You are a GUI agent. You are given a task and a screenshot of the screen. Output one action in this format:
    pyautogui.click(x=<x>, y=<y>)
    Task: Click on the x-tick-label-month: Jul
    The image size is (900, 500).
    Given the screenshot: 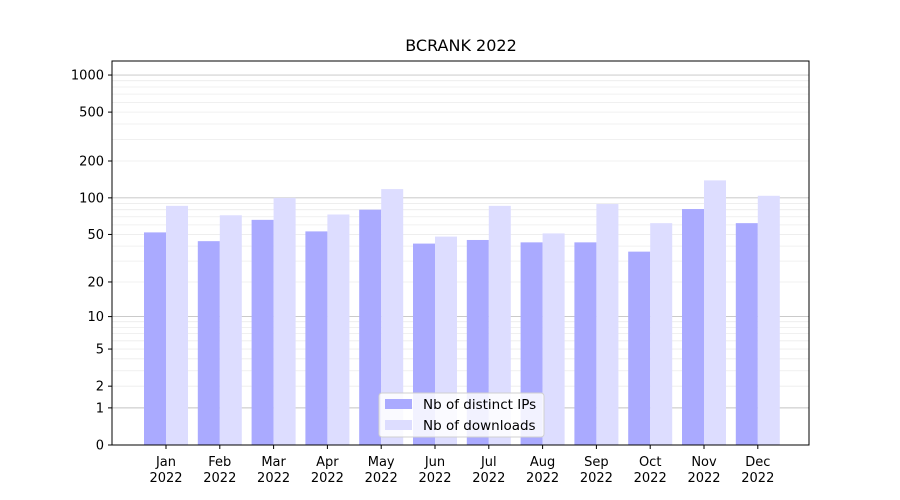 What is the action you would take?
    pyautogui.click(x=488, y=462)
    